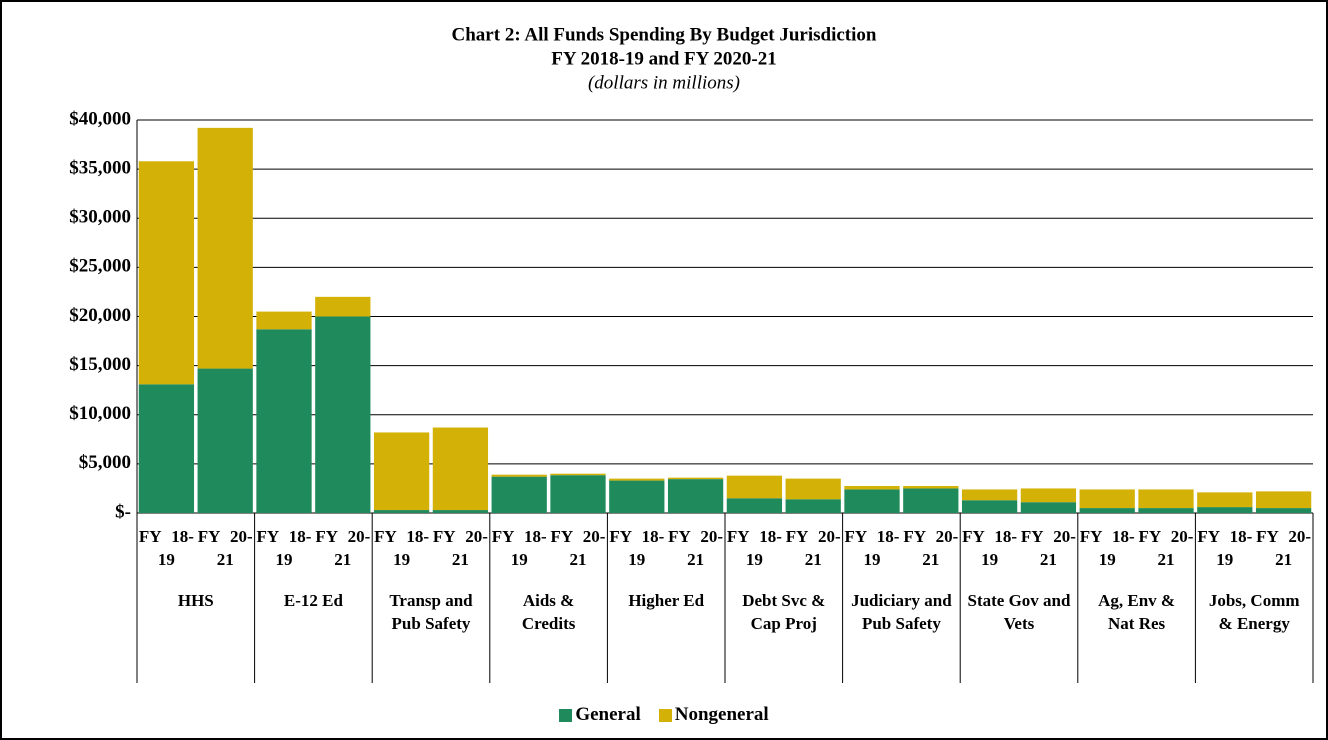 The height and width of the screenshot is (740, 1328). I want to click on y-tick-label: $40,000, so click(100, 118).